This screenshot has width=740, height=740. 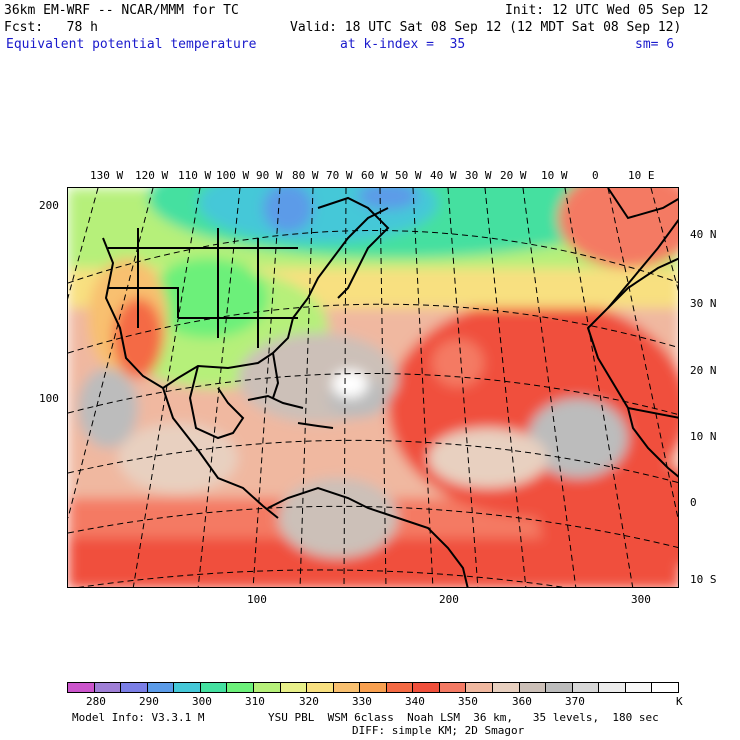 What do you see at coordinates (703, 303) in the screenshot?
I see `lat-label: 30 N` at bounding box center [703, 303].